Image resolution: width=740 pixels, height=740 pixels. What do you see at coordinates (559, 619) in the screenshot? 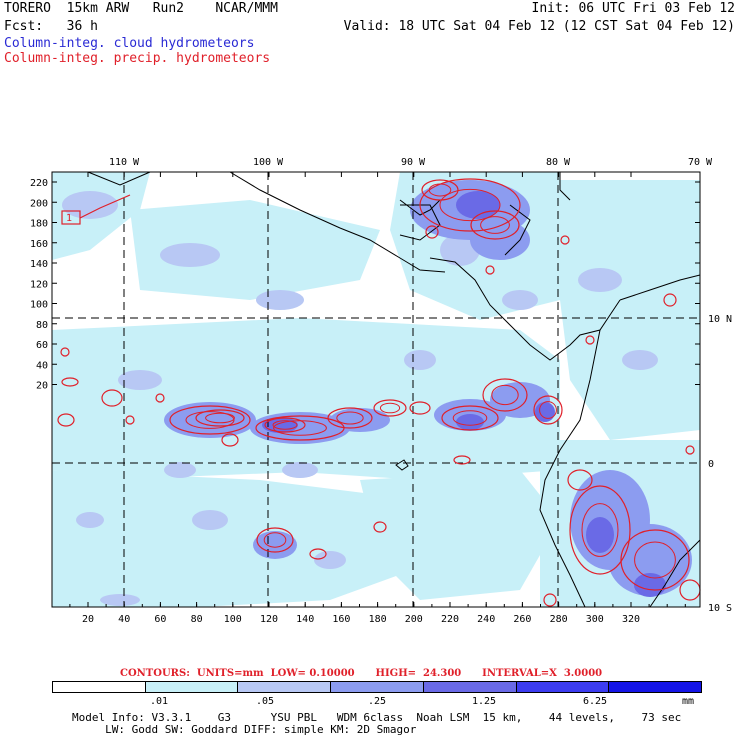
I see `x-tick-label: 280` at bounding box center [559, 619].